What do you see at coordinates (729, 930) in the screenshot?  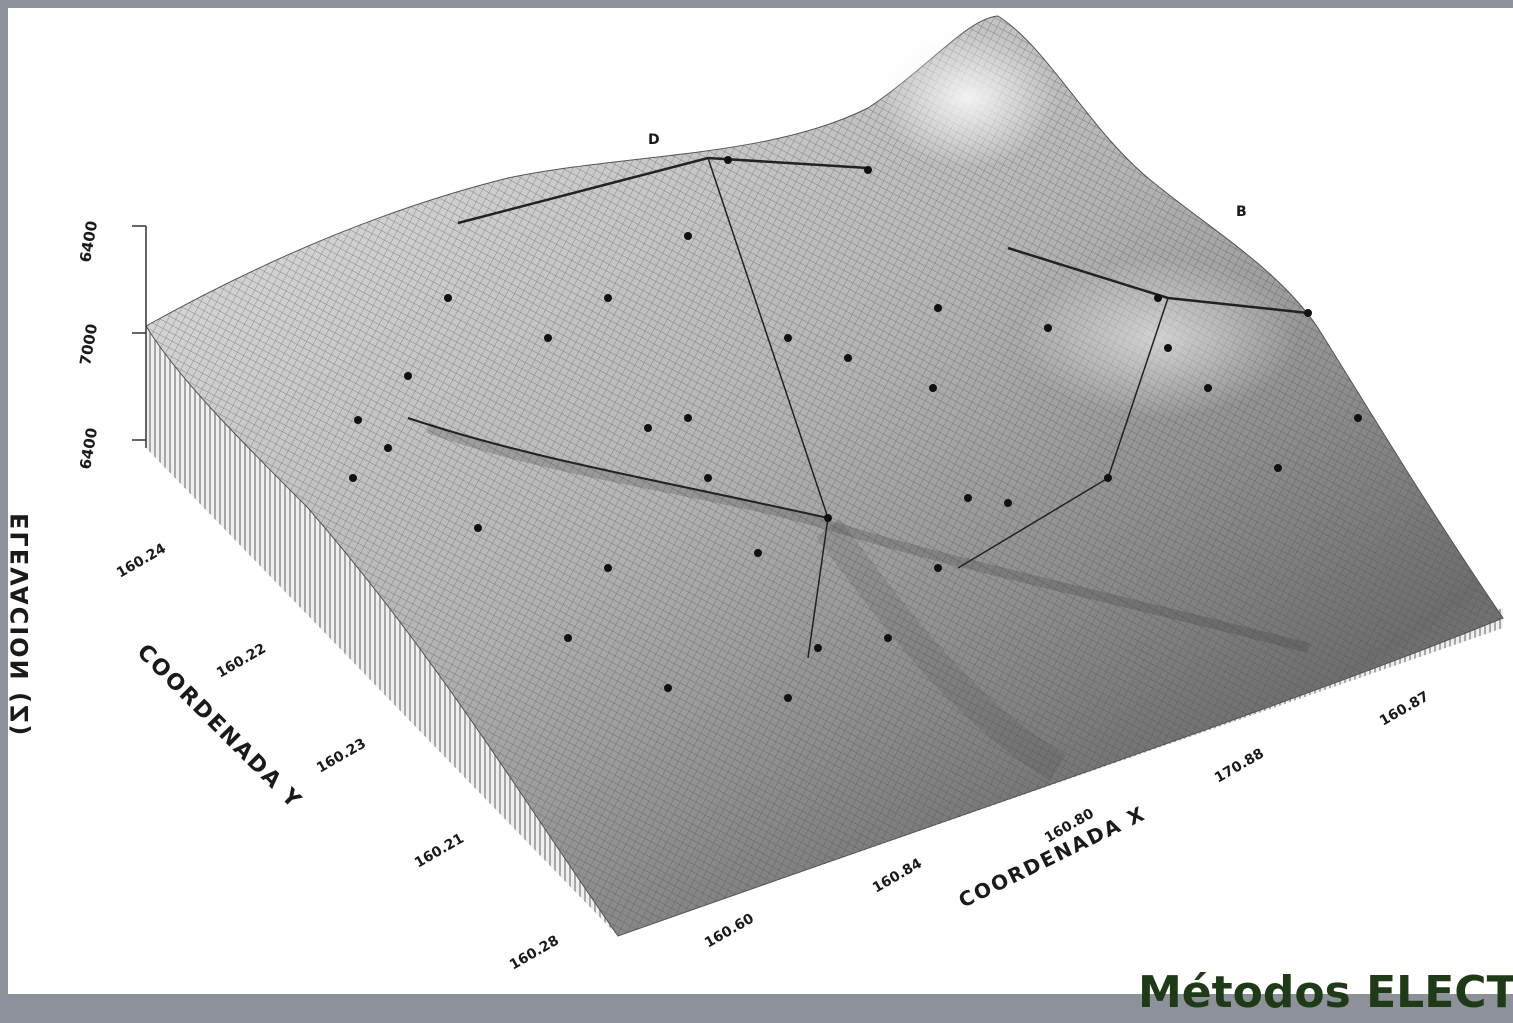 I see `x-tick-label: 160.60` at bounding box center [729, 930].